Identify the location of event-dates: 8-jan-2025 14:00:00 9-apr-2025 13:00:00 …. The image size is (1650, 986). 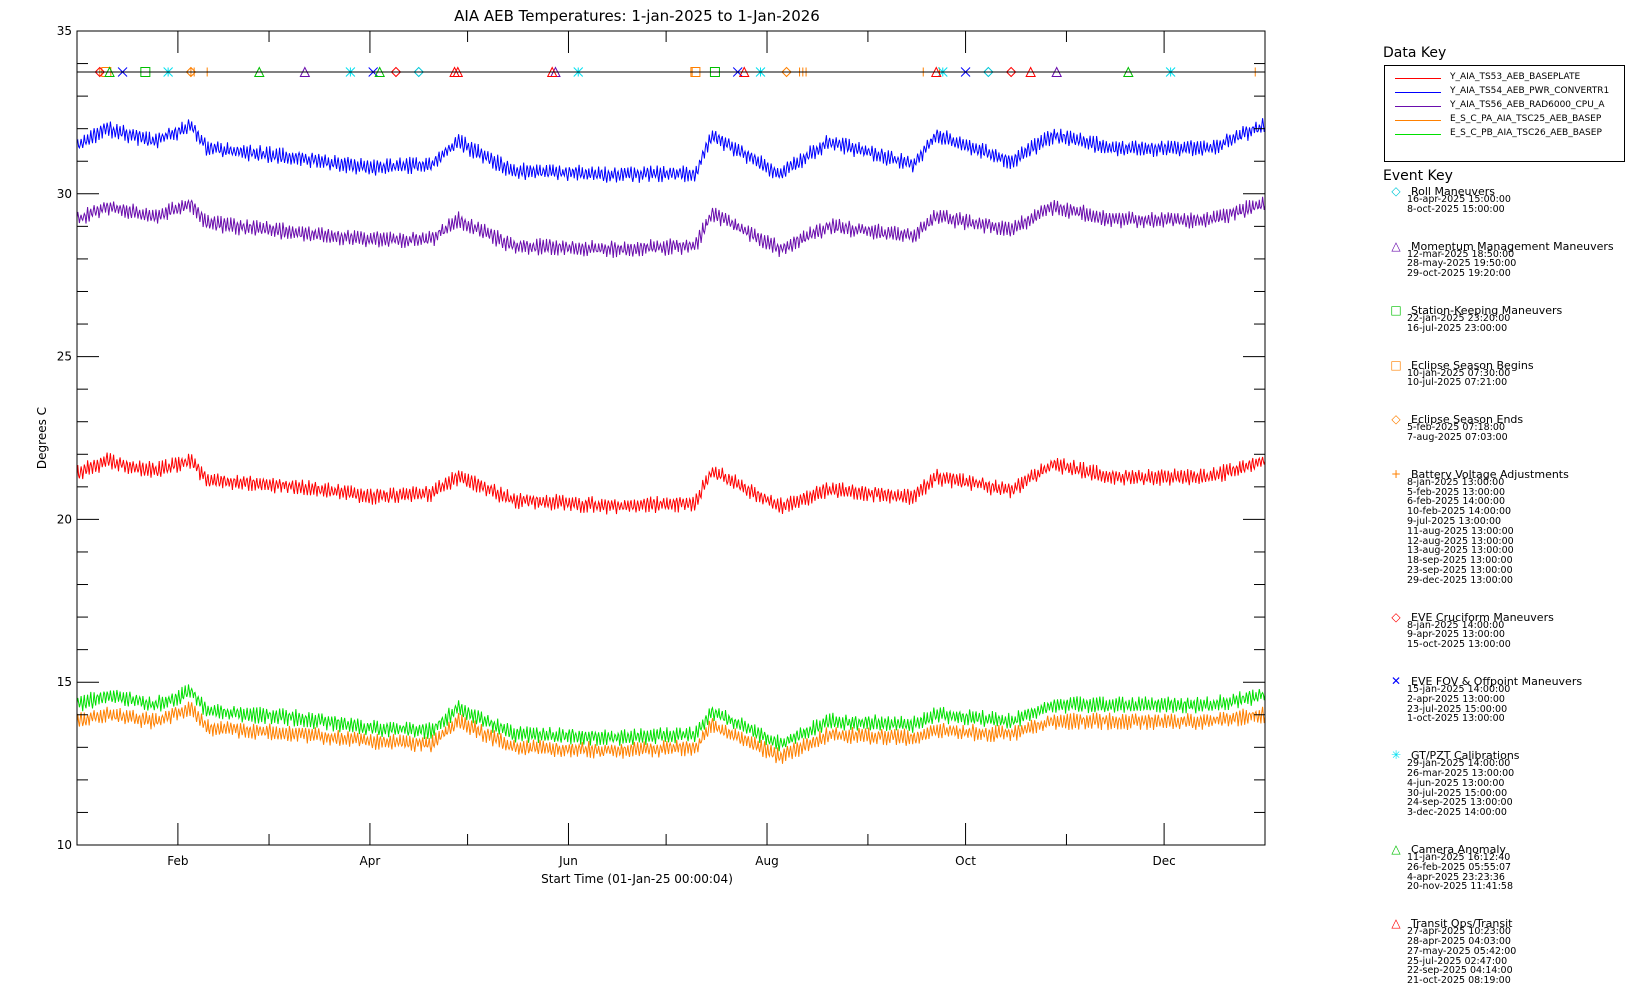
(1459, 635).